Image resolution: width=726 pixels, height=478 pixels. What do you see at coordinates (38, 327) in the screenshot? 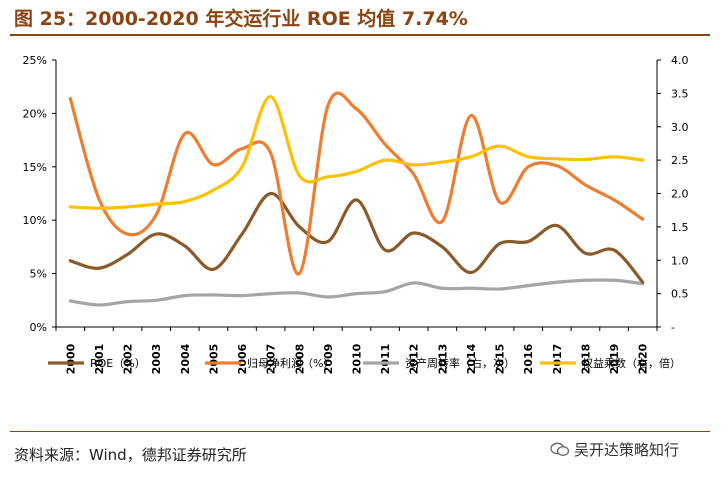
I see `left-axis-tick-label: 0%` at bounding box center [38, 327].